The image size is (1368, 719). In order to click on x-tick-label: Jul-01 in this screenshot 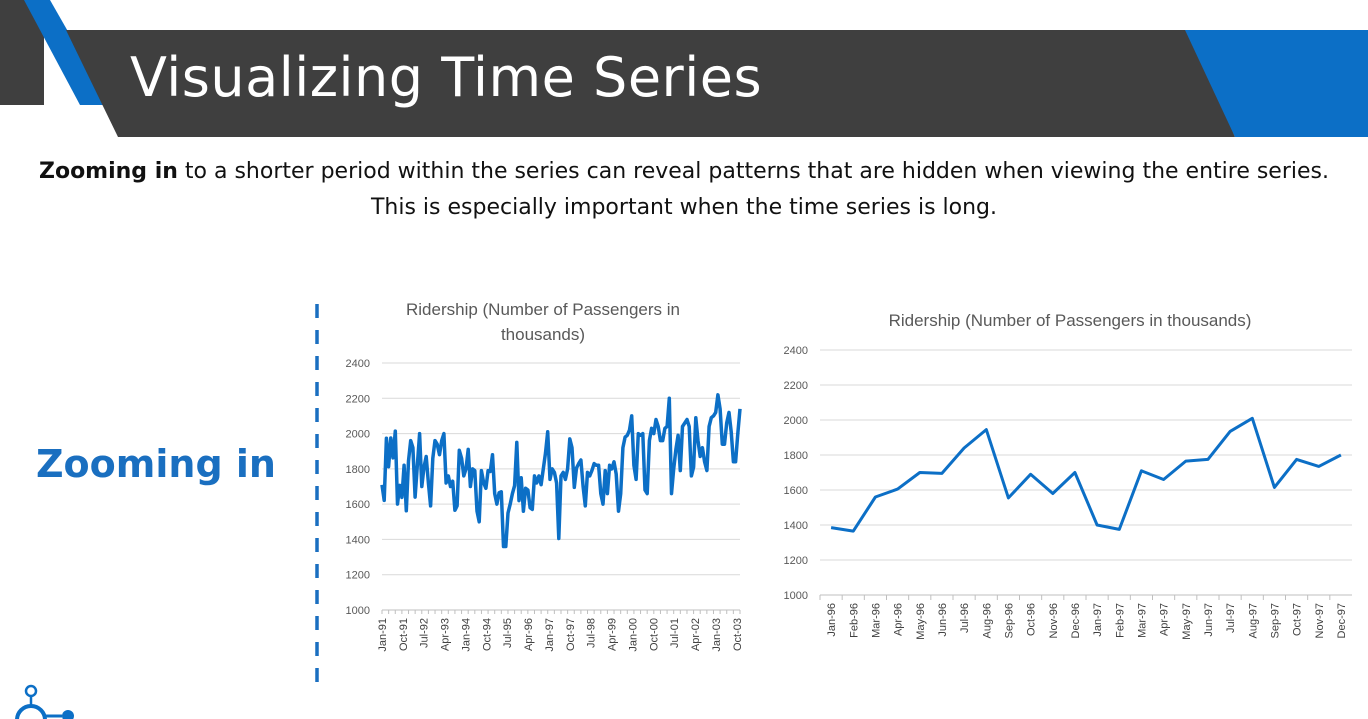, I will do `click(675, 633)`.